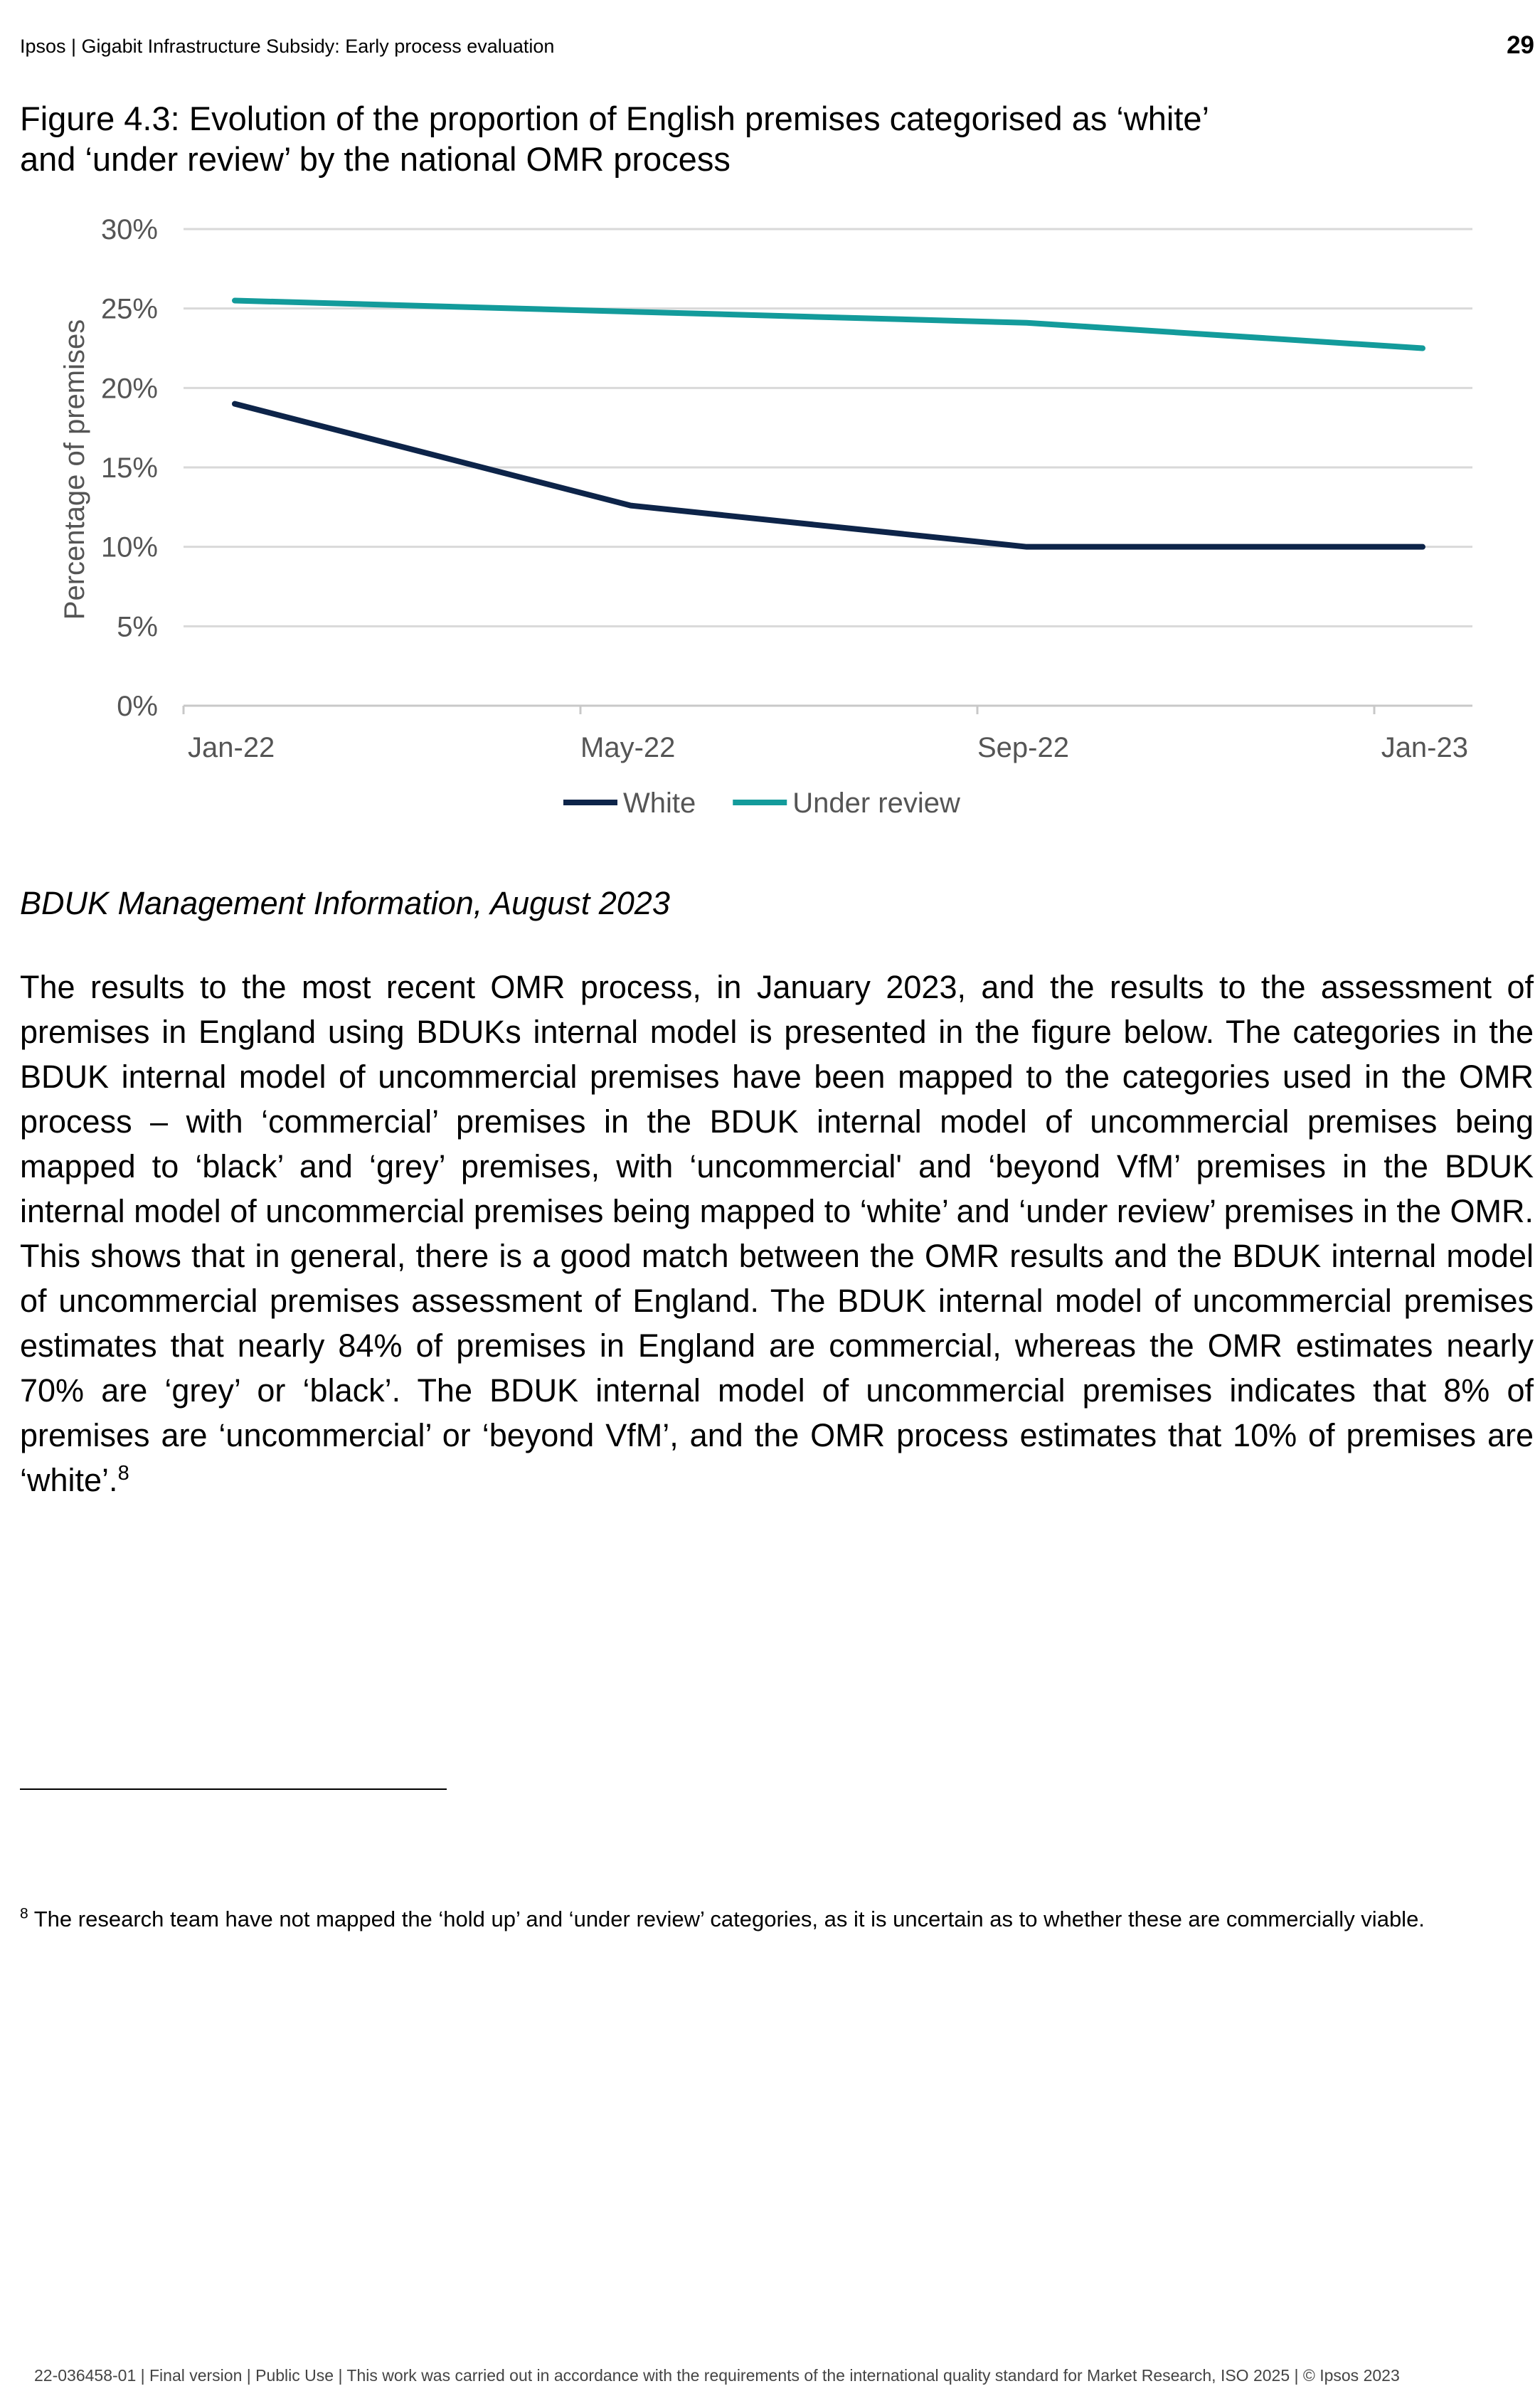  What do you see at coordinates (345, 903) in the screenshot?
I see `figure-source: BDUK Management Information, August 2023` at bounding box center [345, 903].